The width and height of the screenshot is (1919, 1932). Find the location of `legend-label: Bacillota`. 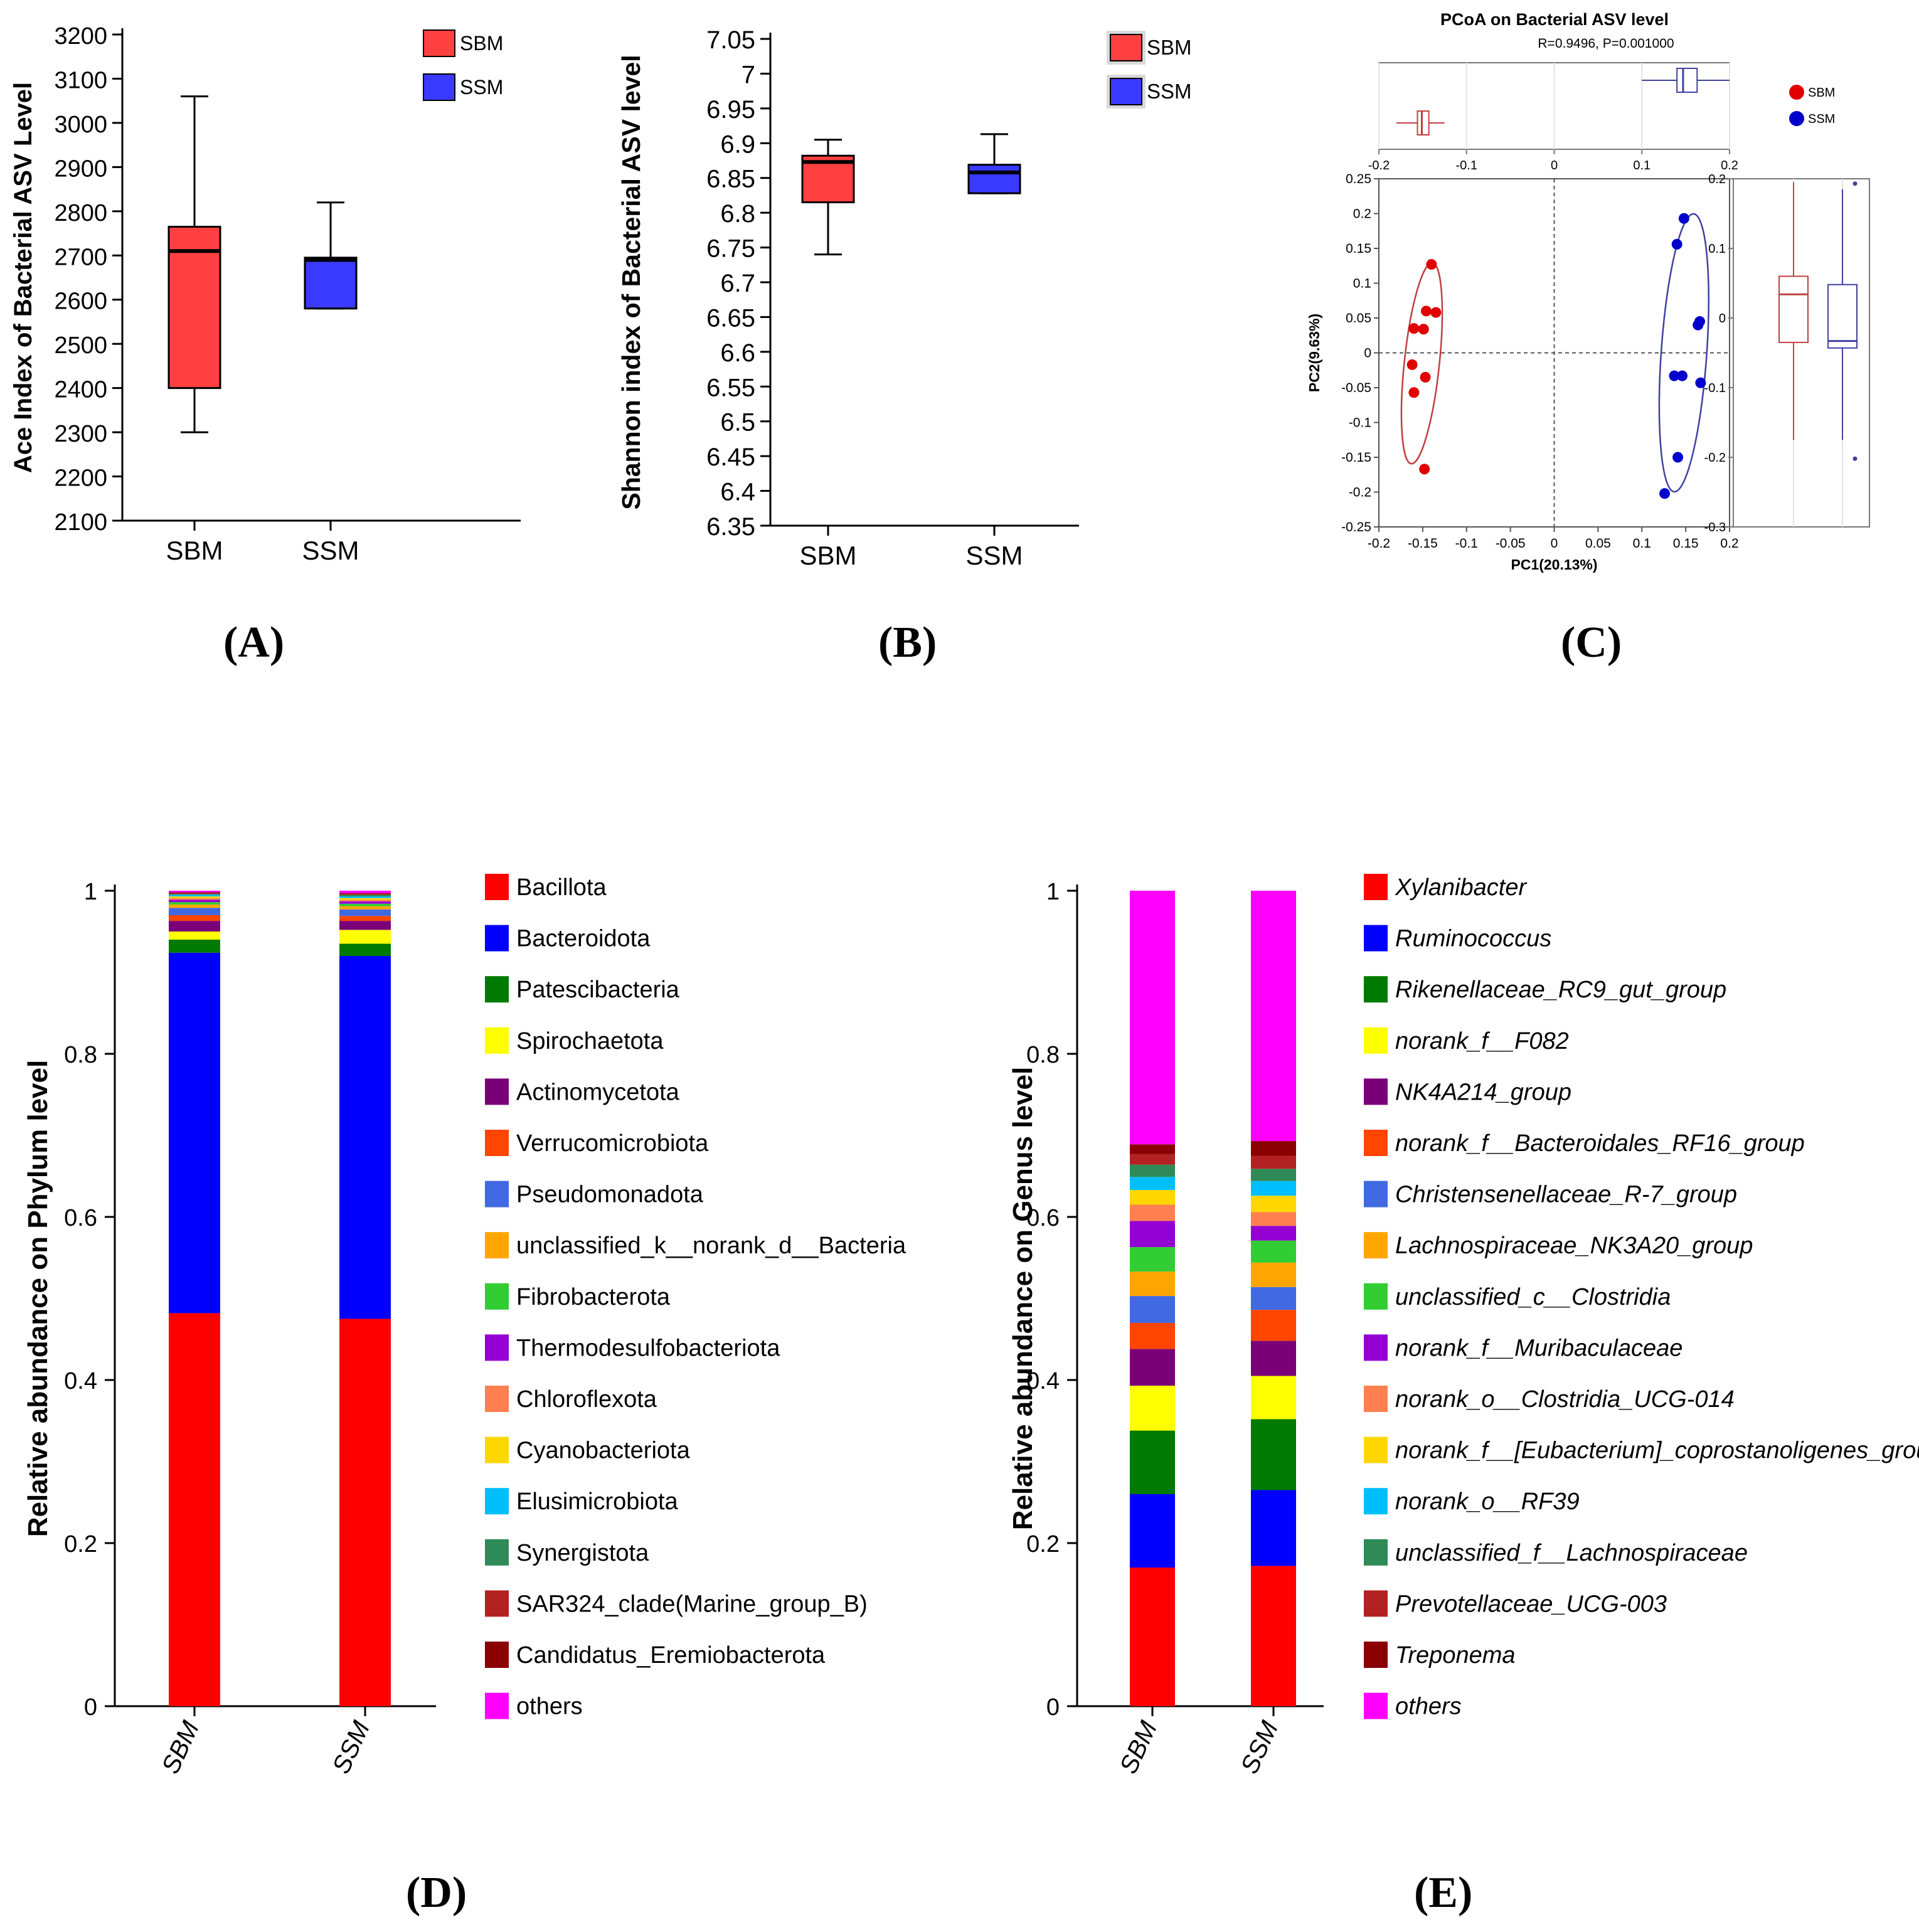

legend-label: Bacillota is located at coordinates (561, 887).